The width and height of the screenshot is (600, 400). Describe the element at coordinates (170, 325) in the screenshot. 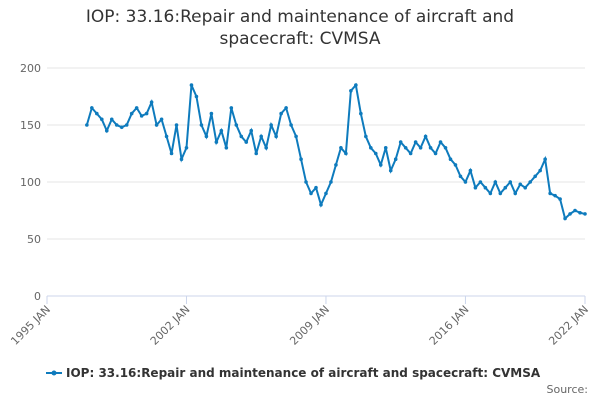

I see `x-tick-label: 2002 JAN` at that location.